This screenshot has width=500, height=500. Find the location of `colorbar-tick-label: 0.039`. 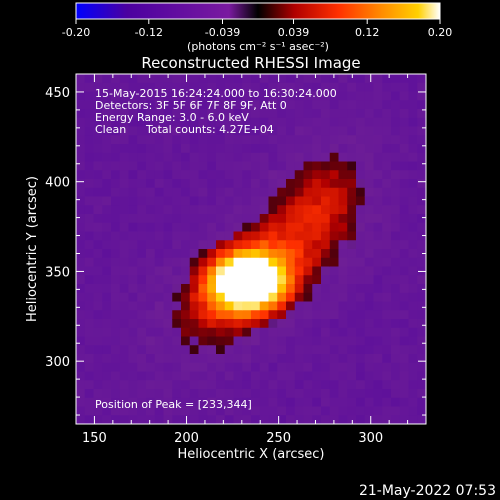

colorbar-tick-label: 0.039 is located at coordinates (294, 32).